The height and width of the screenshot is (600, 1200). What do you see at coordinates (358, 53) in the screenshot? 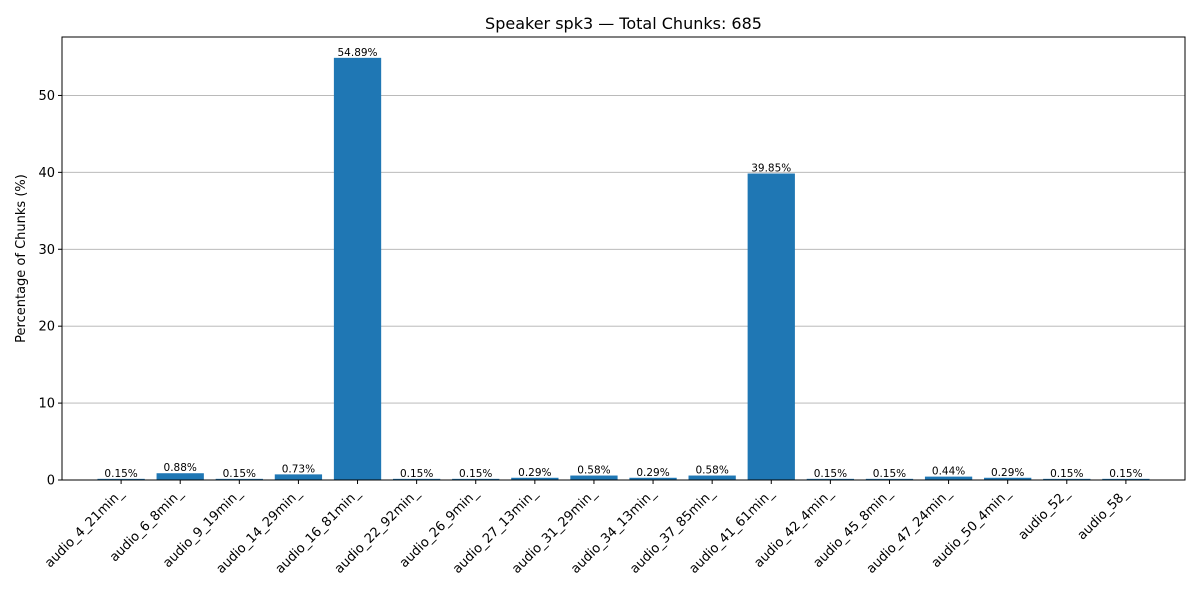
I see `bar-value-label: 54.89%` at bounding box center [358, 53].